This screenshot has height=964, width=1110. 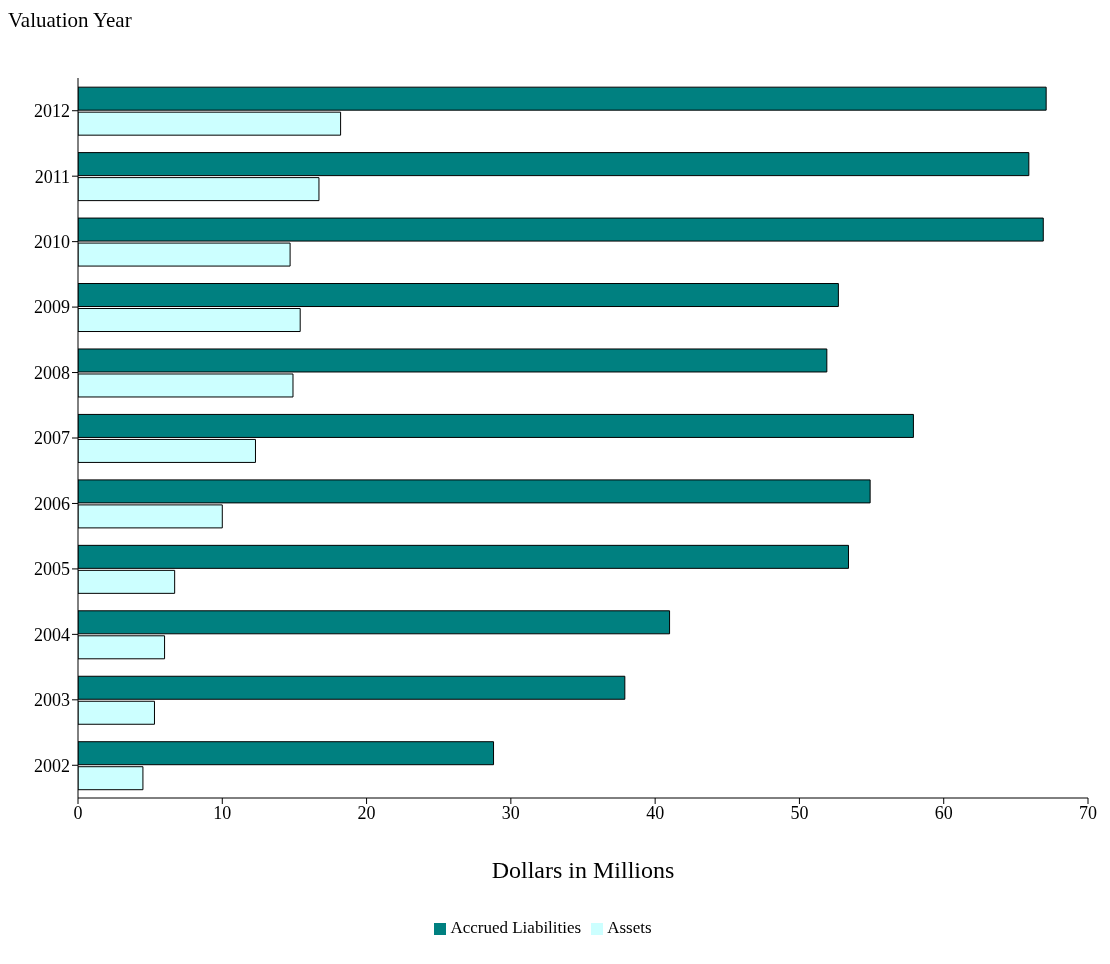 I want to click on y-tick-label: 2006, so click(x=52, y=503).